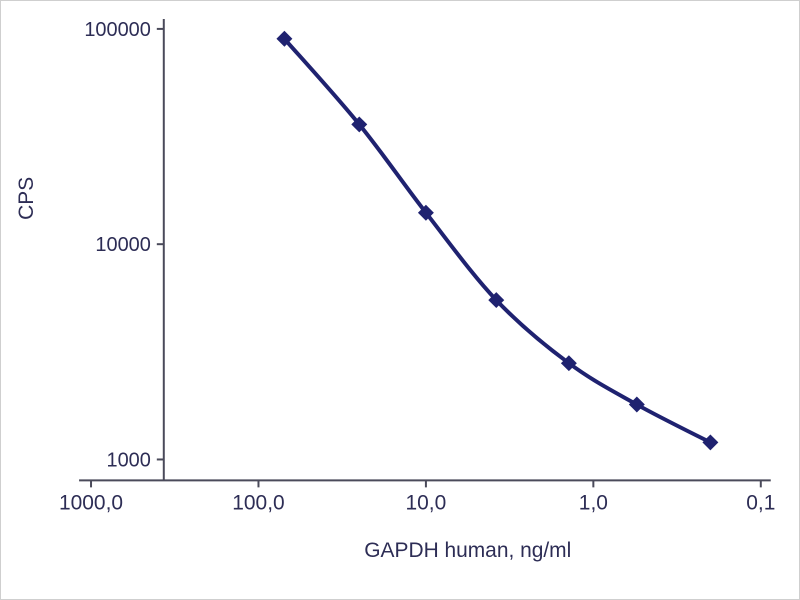 The height and width of the screenshot is (600, 800). Describe the element at coordinates (258, 502) in the screenshot. I see `x-tick-label: 100,0` at that location.